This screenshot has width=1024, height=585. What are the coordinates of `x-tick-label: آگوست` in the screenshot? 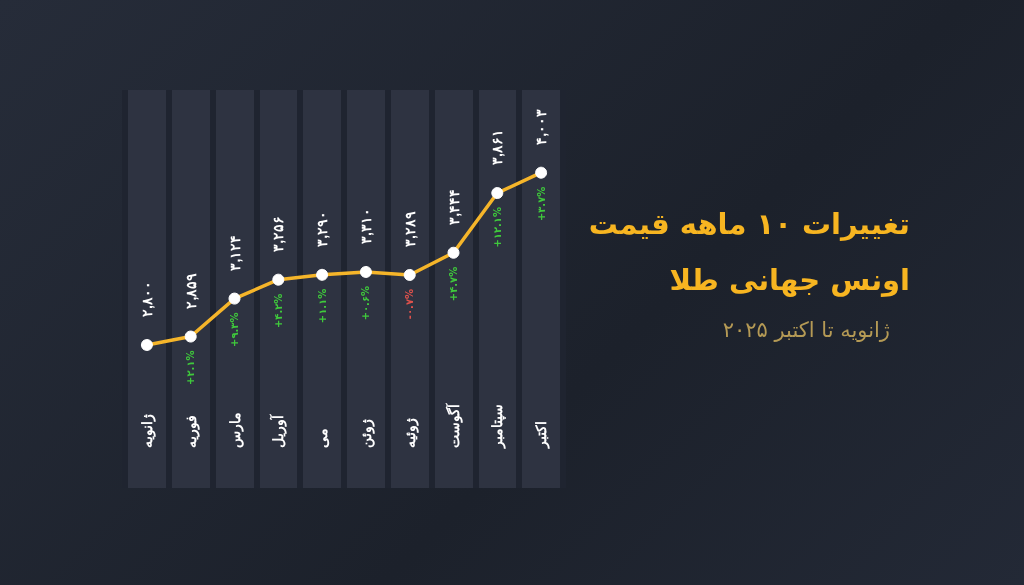 It's located at (453, 425).